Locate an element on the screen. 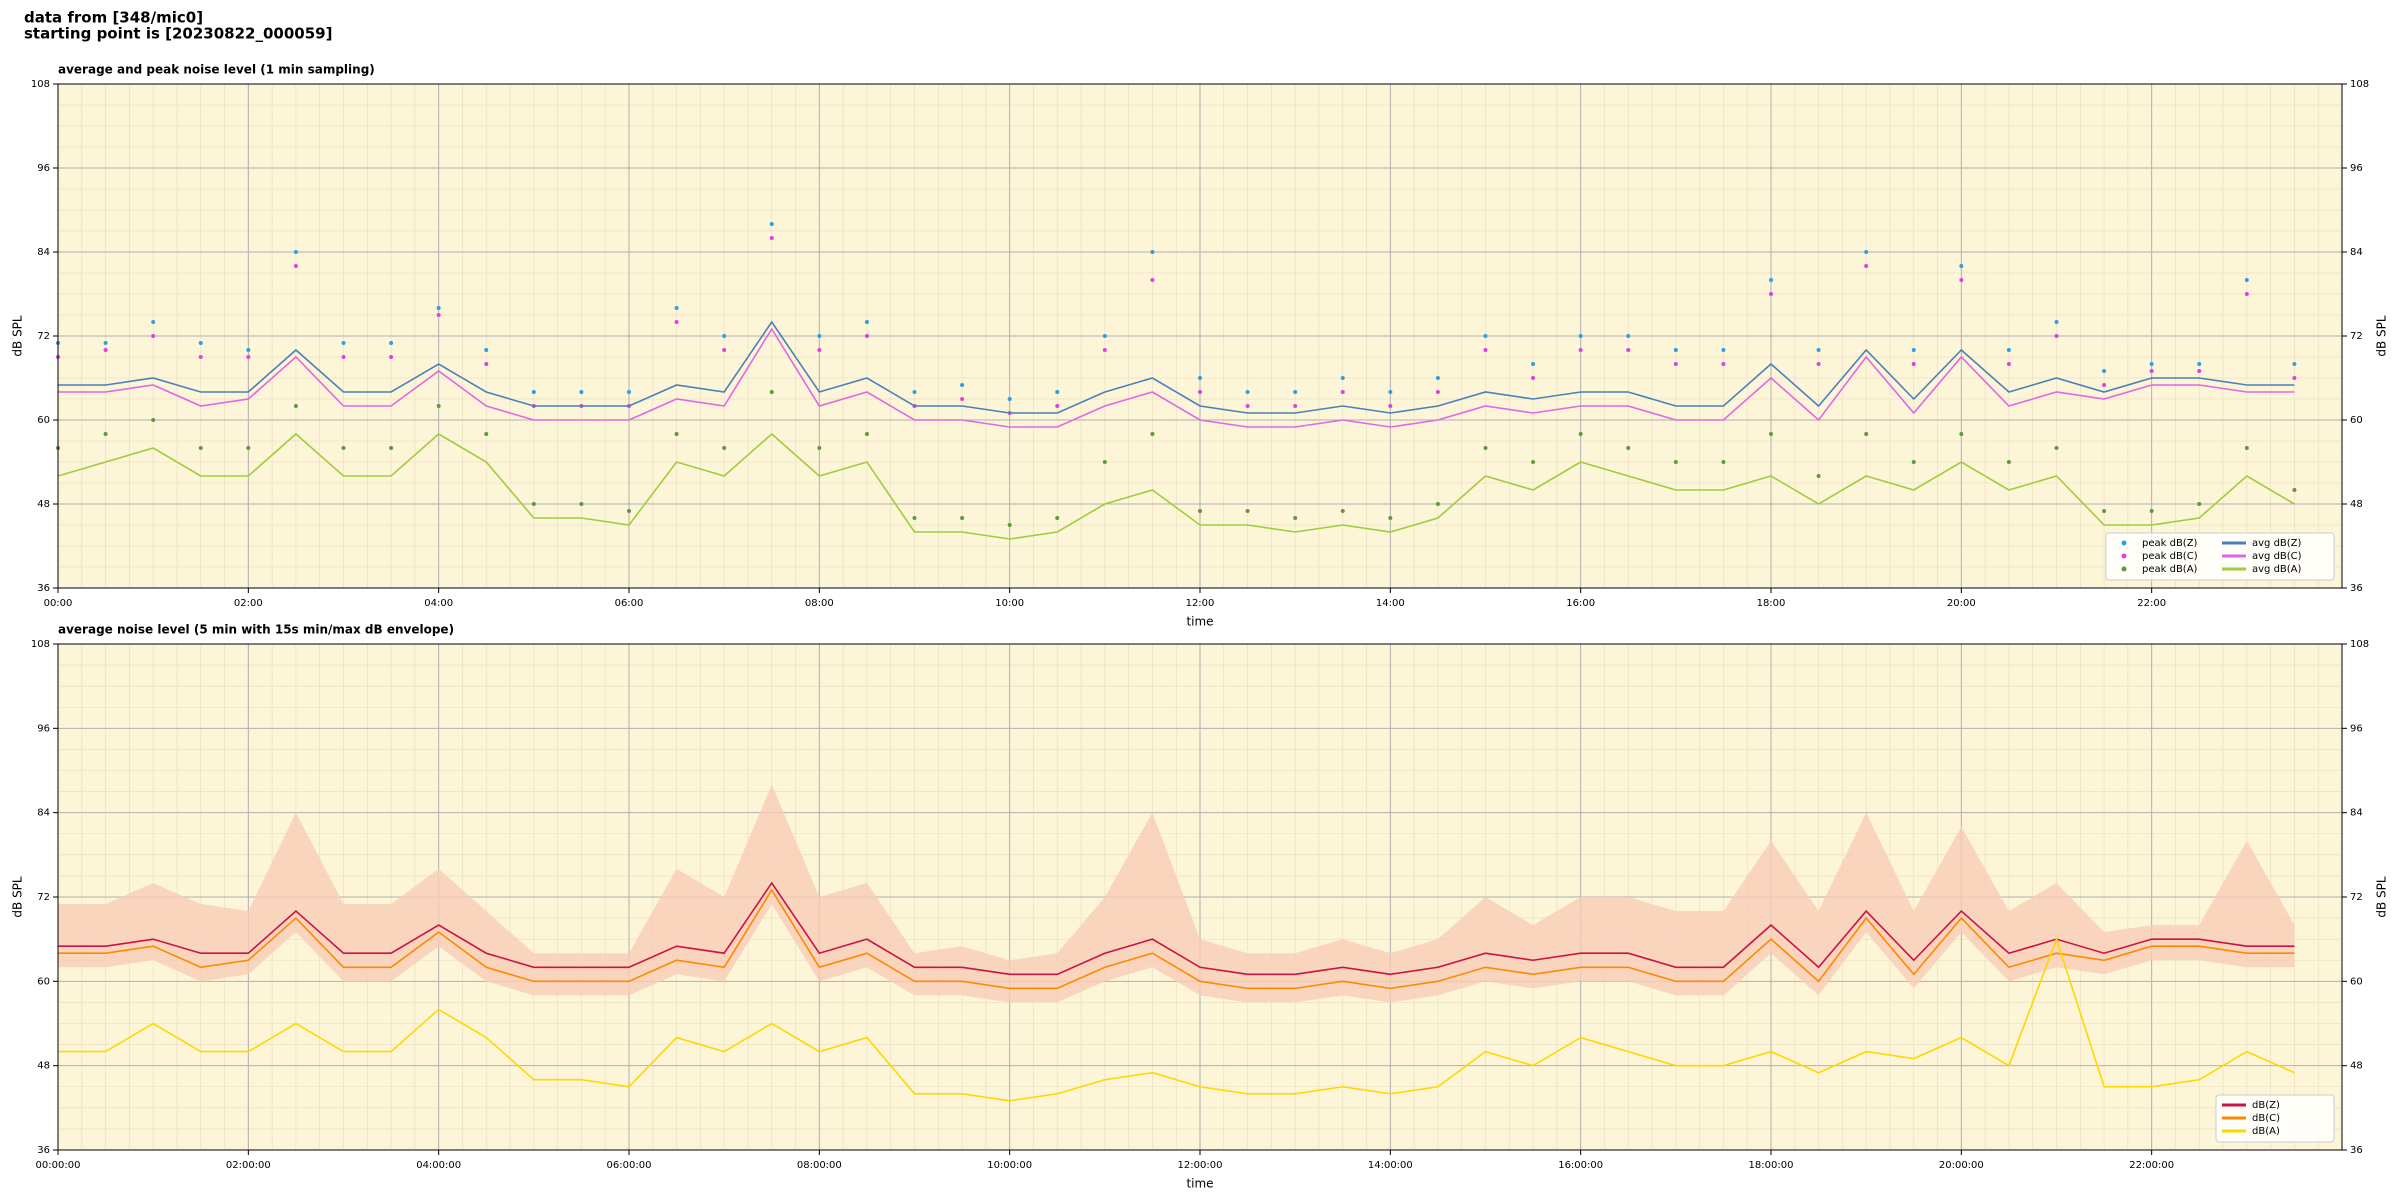  y-tick-label: 48 is located at coordinates (43, 1066).